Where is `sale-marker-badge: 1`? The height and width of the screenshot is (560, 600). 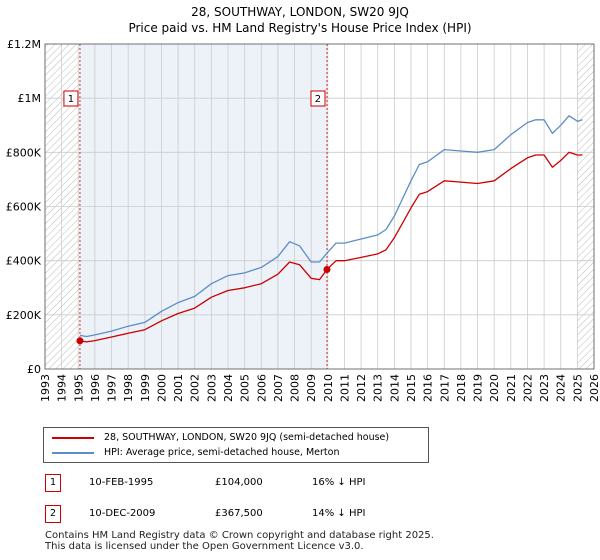 sale-marker-badge: 1 is located at coordinates (53, 483).